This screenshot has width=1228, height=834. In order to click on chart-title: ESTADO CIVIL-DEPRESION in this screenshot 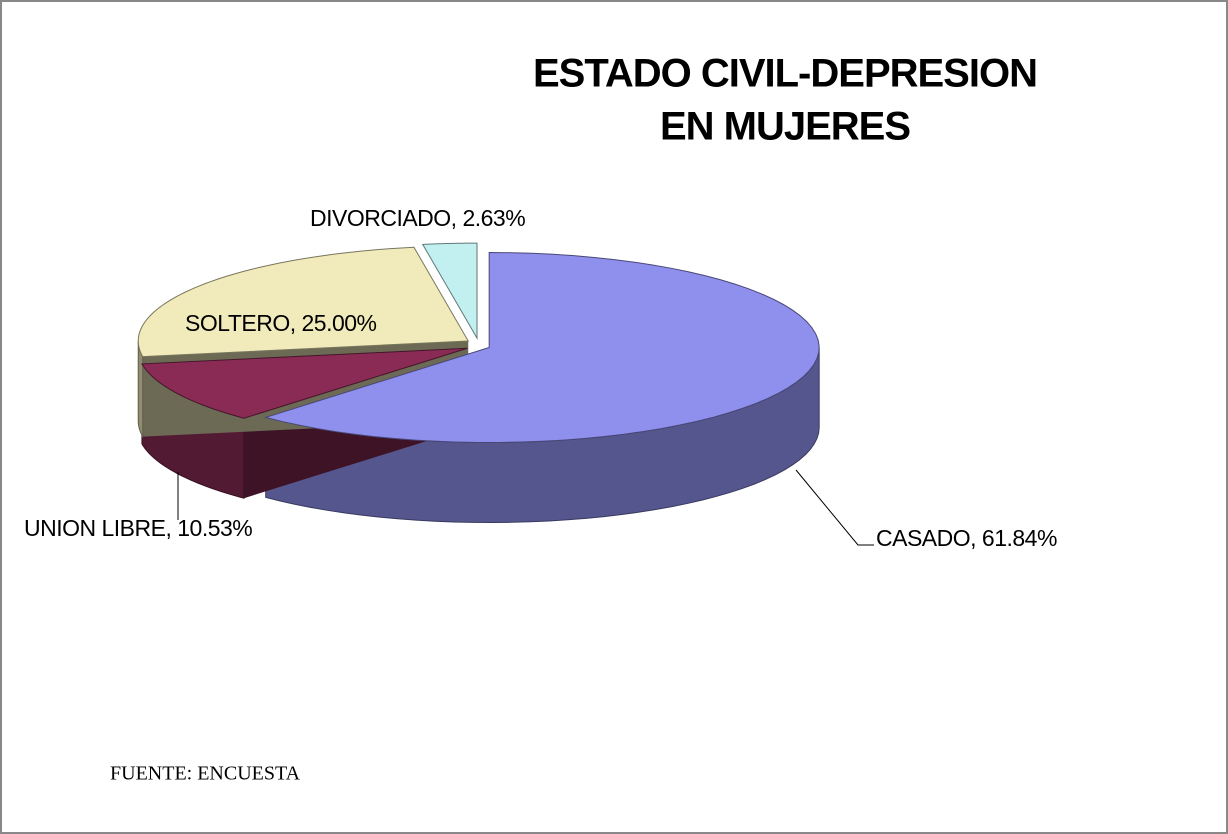, I will do `click(785, 74)`.